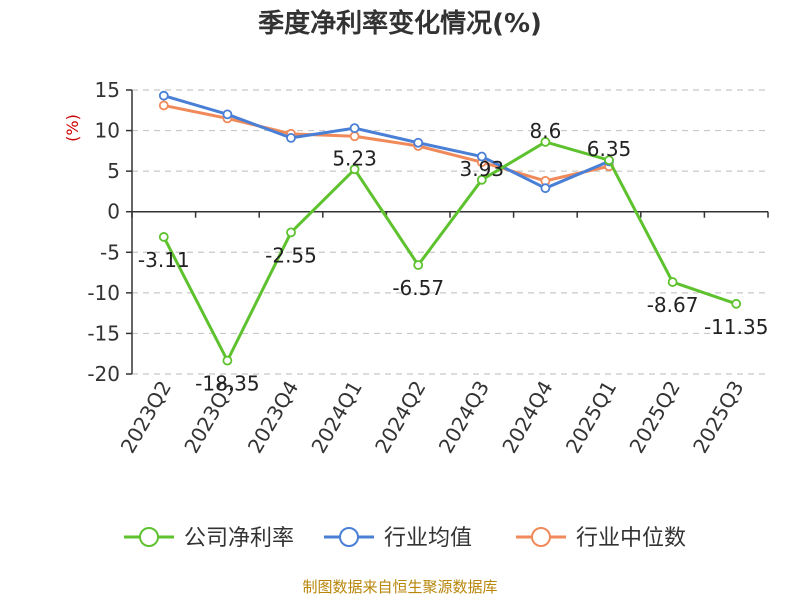 This screenshot has width=800, height=600. What do you see at coordinates (399, 587) in the screenshot?
I see `source-note: 制图数据来自恒生聚源数据库` at bounding box center [399, 587].